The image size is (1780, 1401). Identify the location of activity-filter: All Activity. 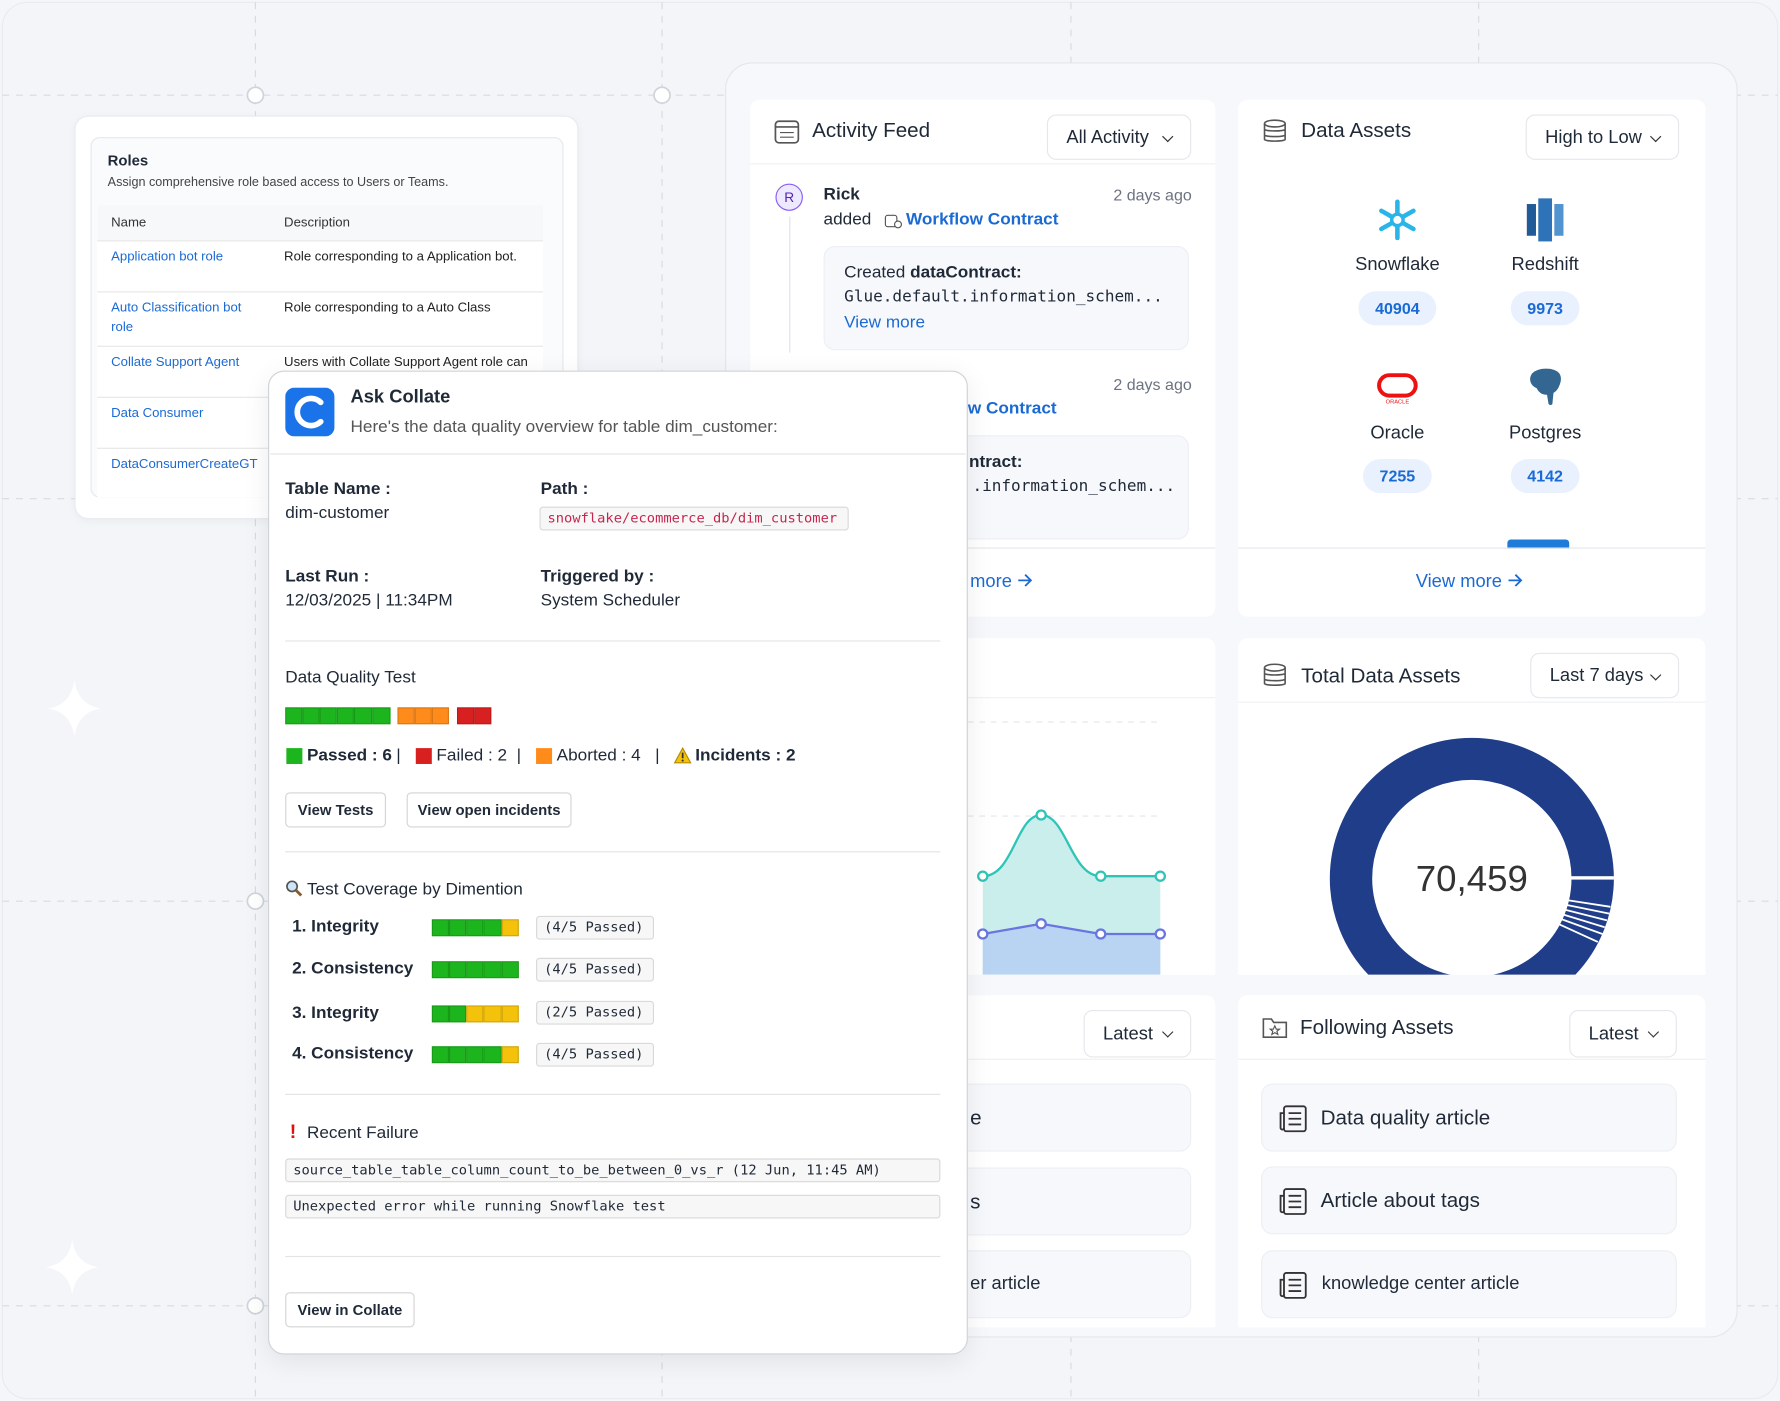
(1119, 137).